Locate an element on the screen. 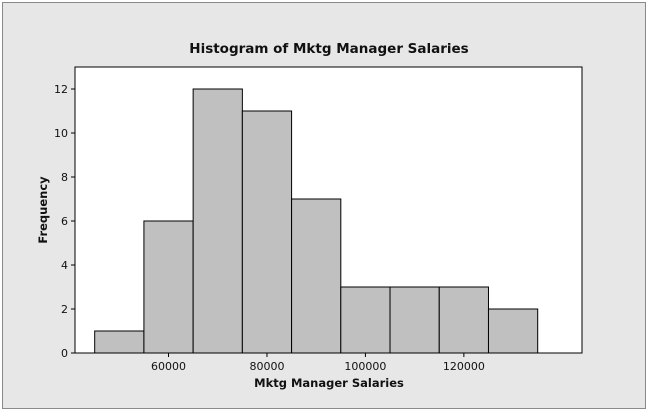  x-tick-label: 100000 is located at coordinates (365, 366).